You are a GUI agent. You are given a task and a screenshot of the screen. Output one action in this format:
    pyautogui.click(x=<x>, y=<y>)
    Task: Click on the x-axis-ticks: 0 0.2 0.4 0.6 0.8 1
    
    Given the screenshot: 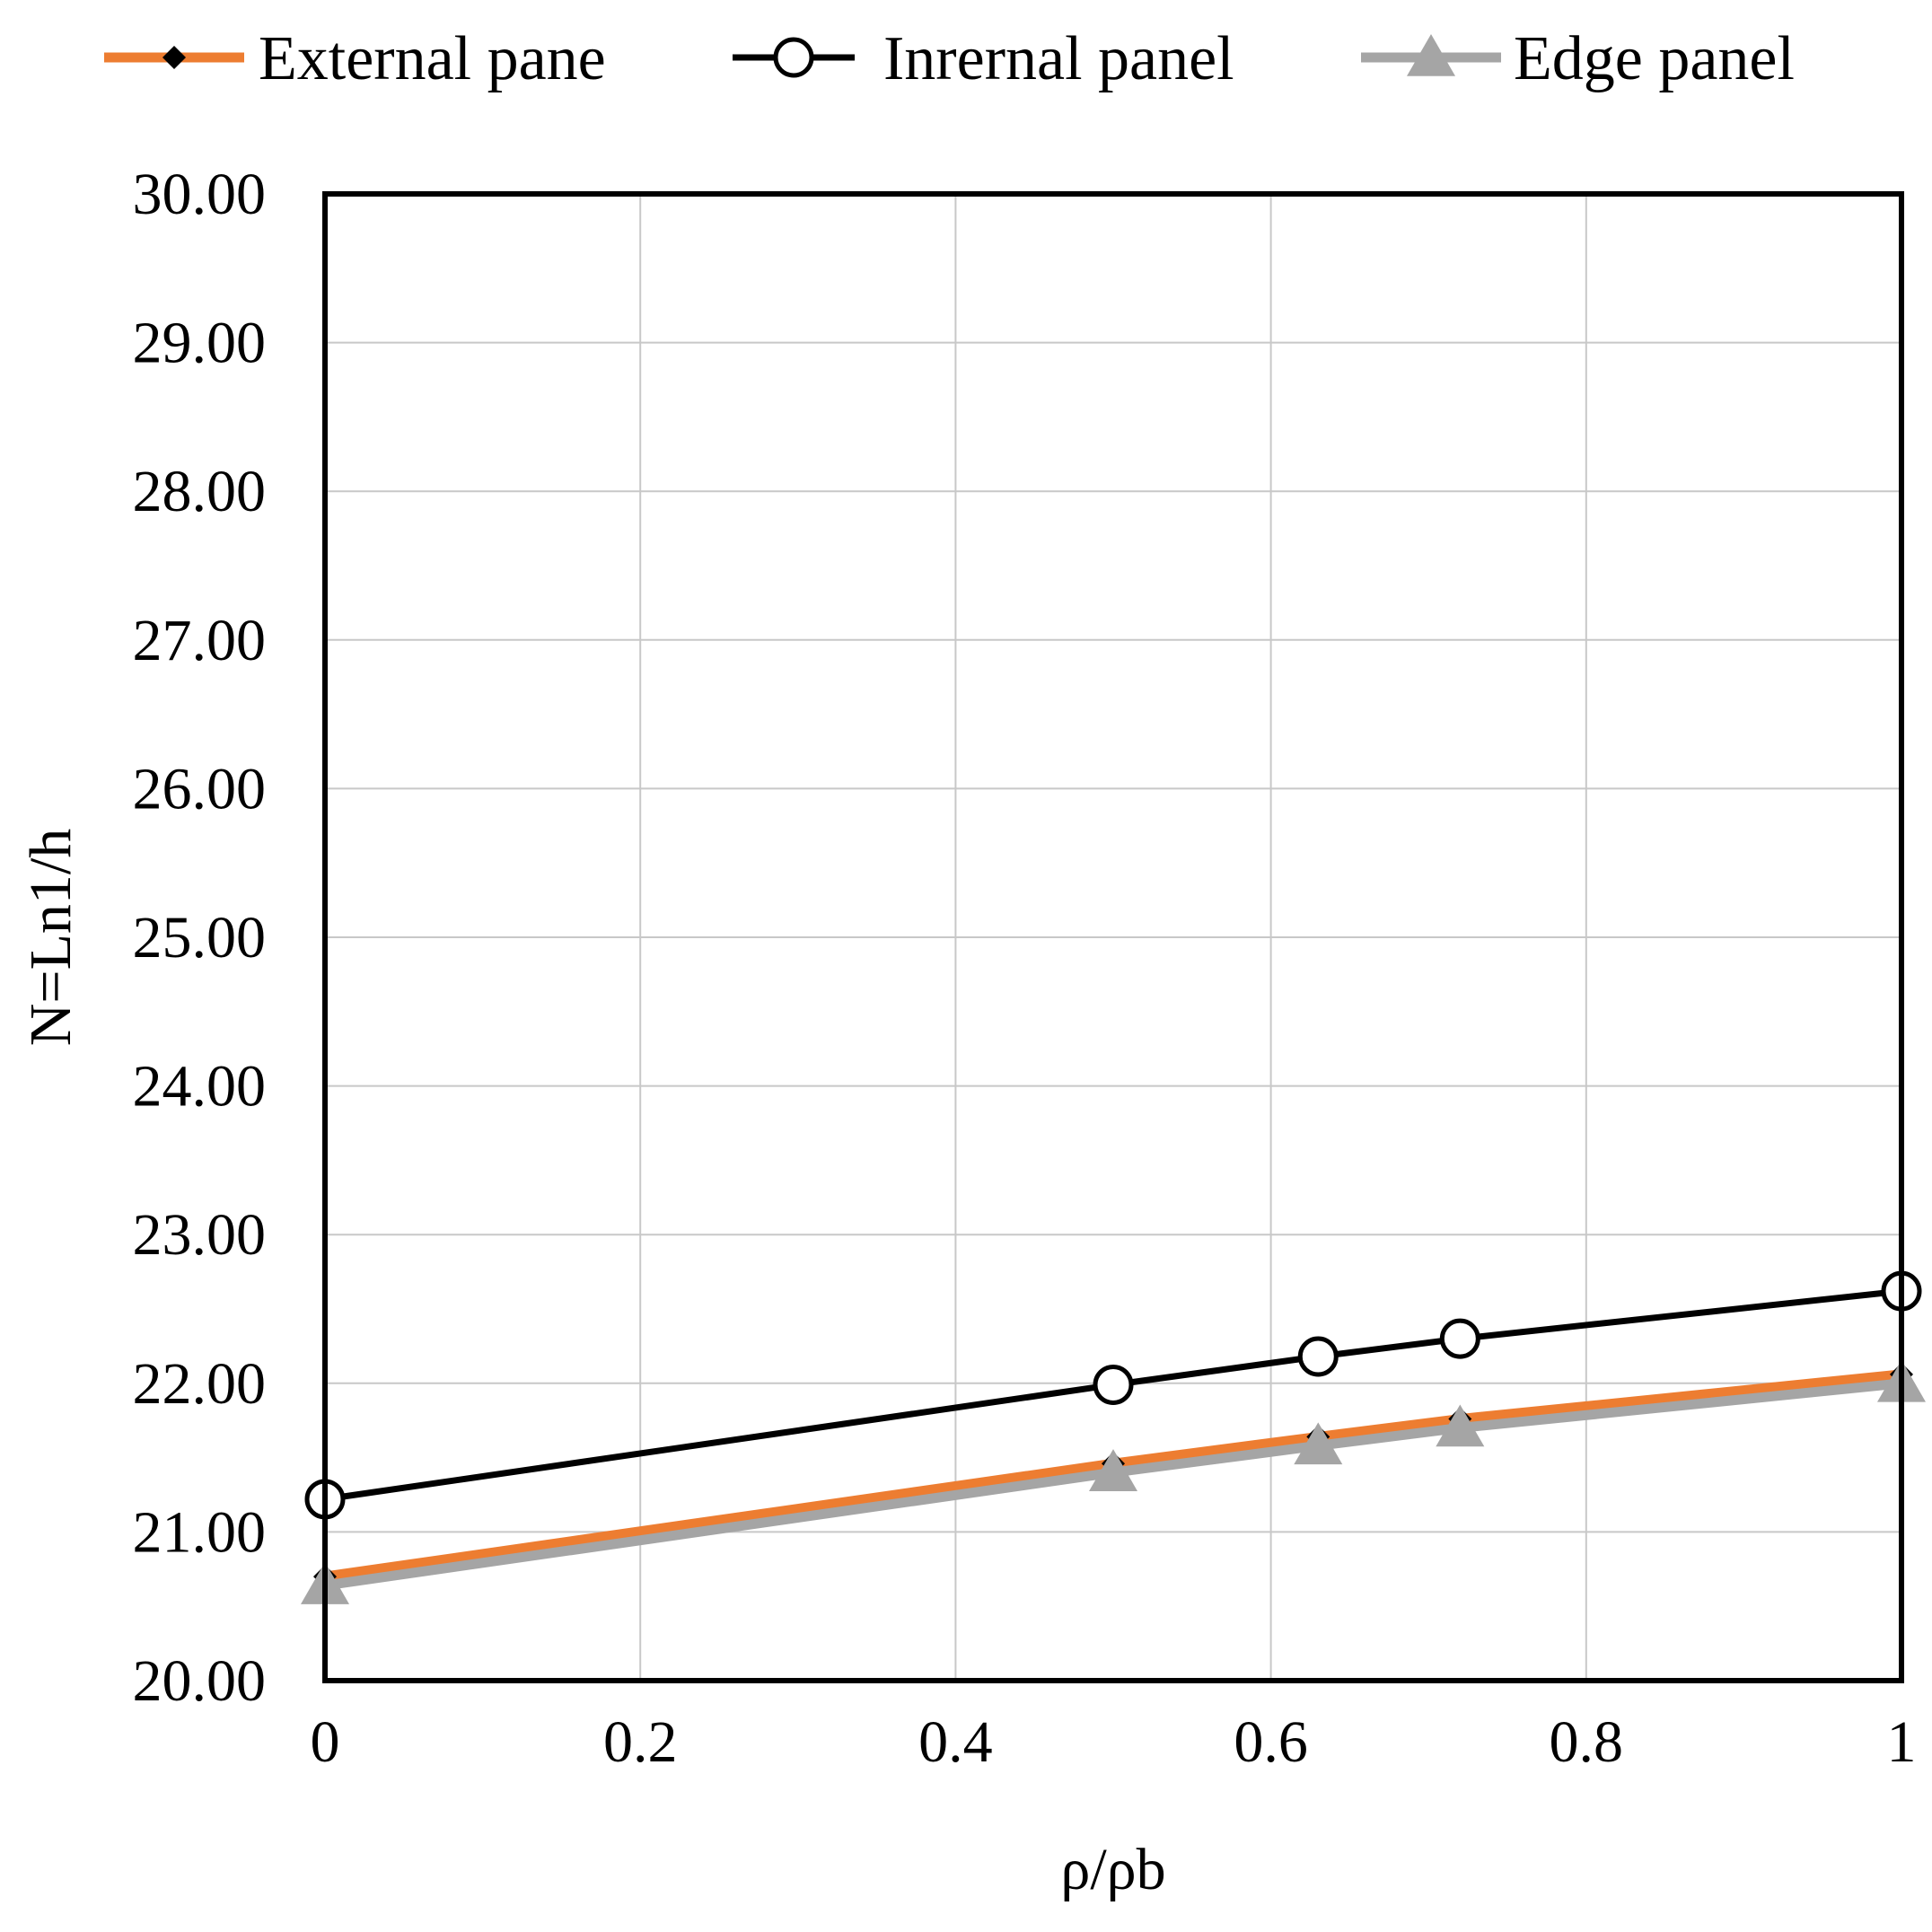 What is the action you would take?
    pyautogui.click(x=1114, y=1742)
    